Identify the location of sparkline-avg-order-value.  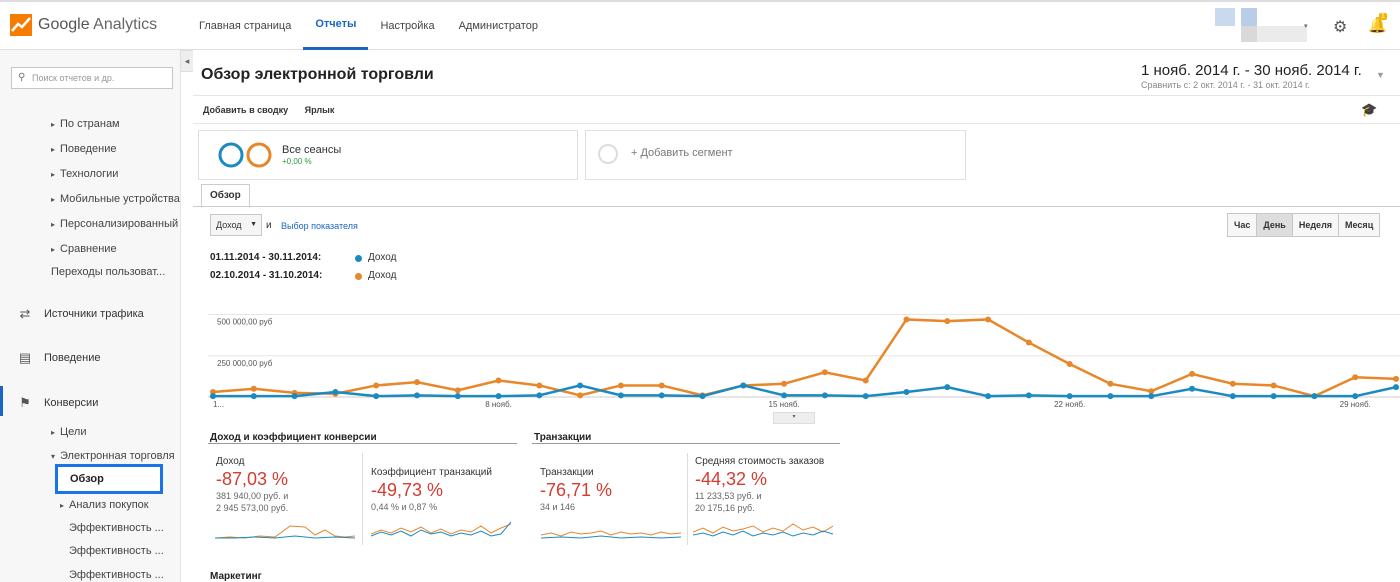
(763, 530).